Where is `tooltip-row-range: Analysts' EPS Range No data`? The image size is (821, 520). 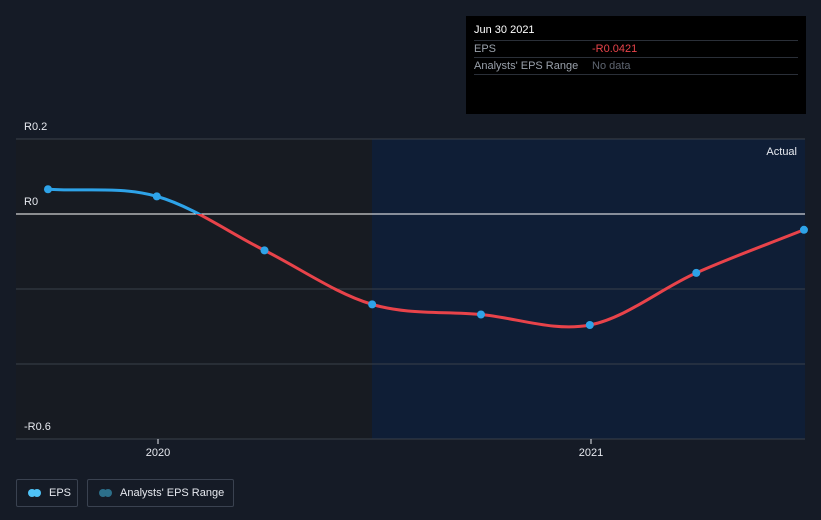
tooltip-row-range: Analysts' EPS Range No data is located at coordinates (636, 66).